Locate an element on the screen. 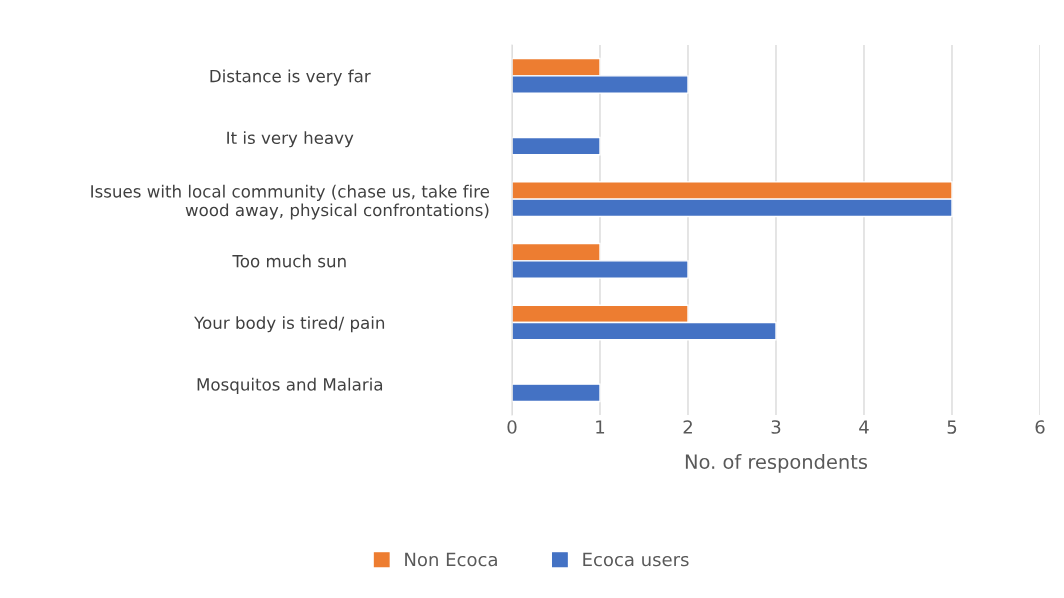 The width and height of the screenshot is (1064, 598). y-tick-label: Distance is very far is located at coordinates (290, 77).